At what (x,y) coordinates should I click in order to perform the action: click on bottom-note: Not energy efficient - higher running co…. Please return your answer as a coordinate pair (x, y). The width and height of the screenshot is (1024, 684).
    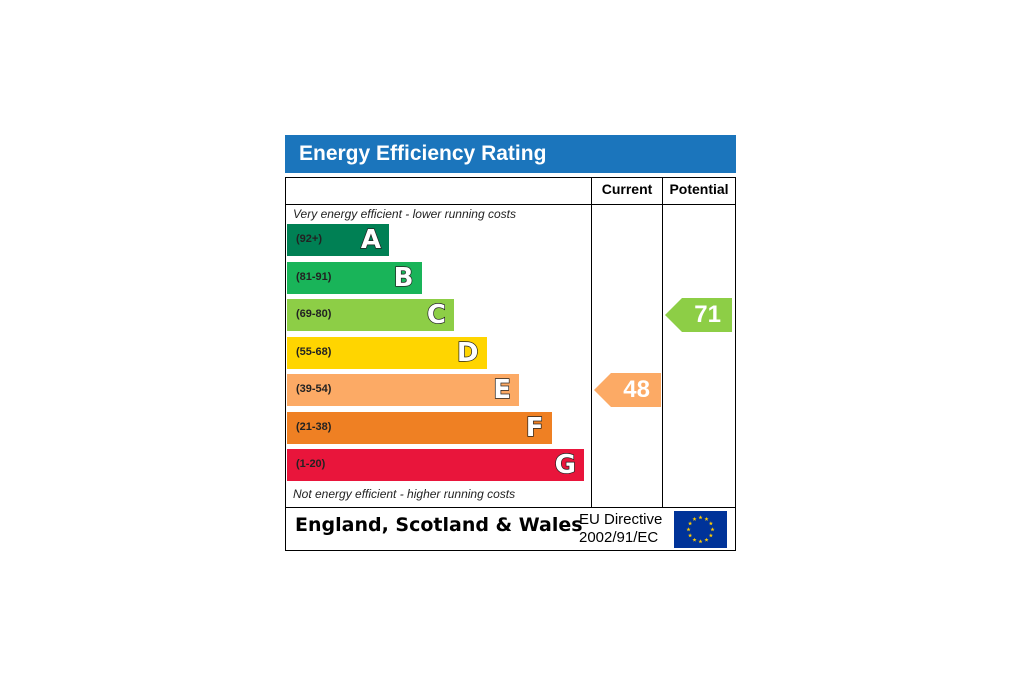
    Looking at the image, I should click on (404, 494).